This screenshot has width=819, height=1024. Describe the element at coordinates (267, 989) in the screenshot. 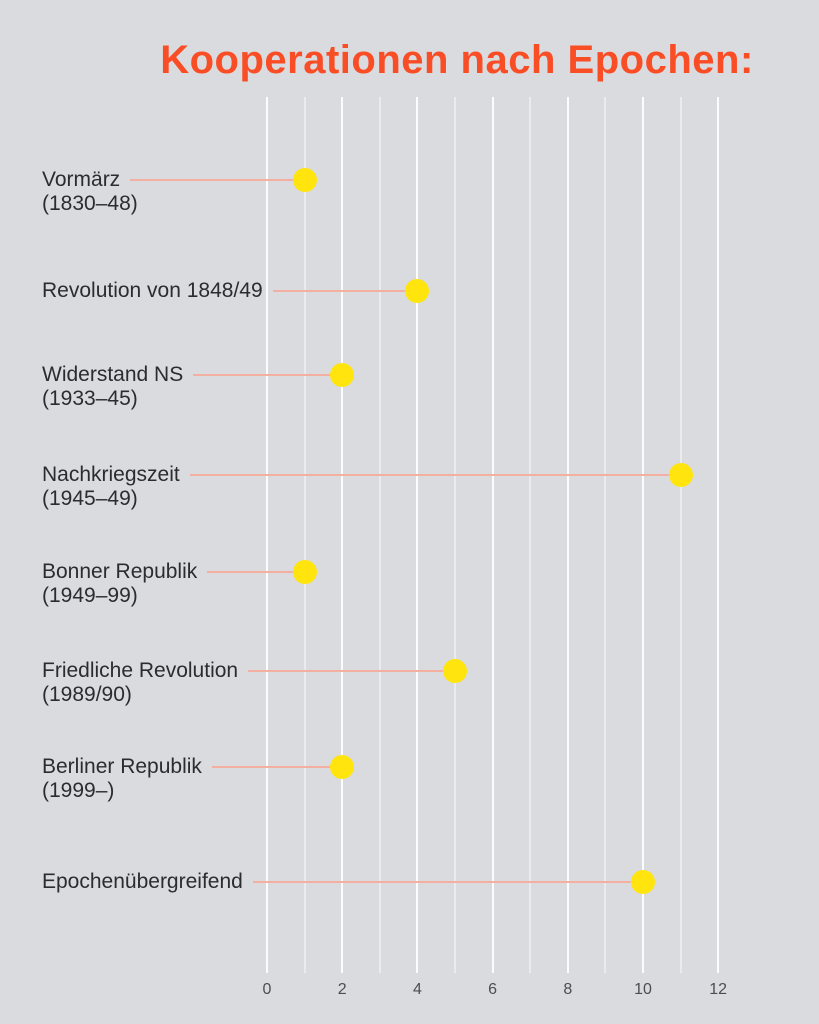

I see `axis-tick-label: 0` at that location.